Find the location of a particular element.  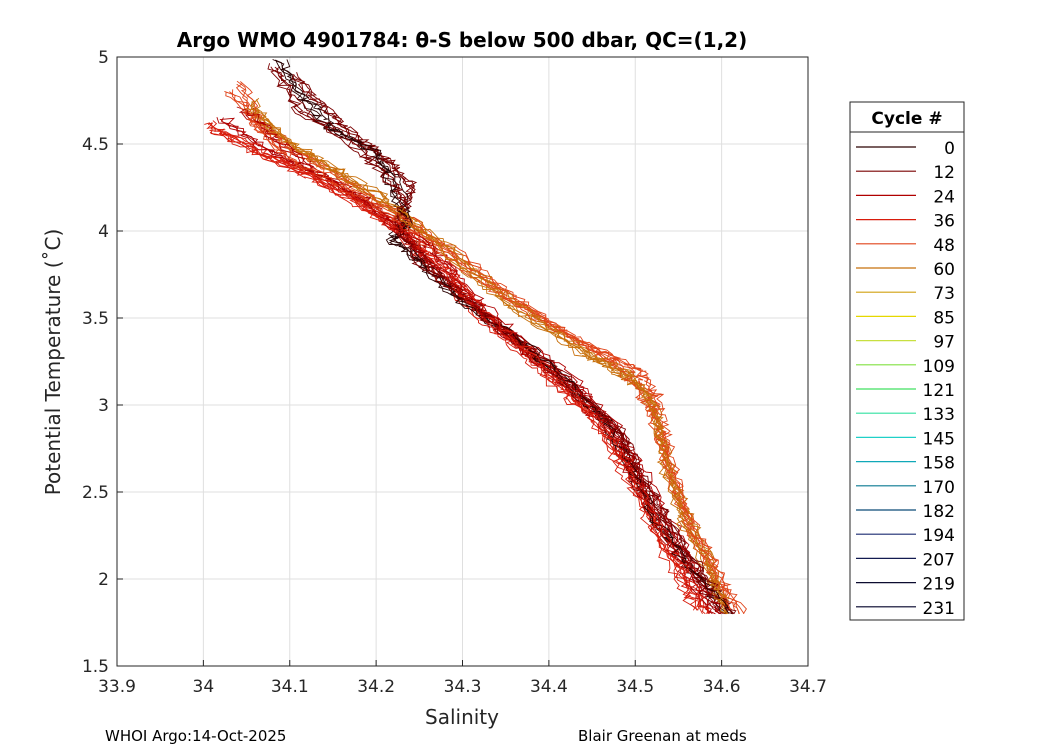

legend-label: 60 is located at coordinates (944, 270).